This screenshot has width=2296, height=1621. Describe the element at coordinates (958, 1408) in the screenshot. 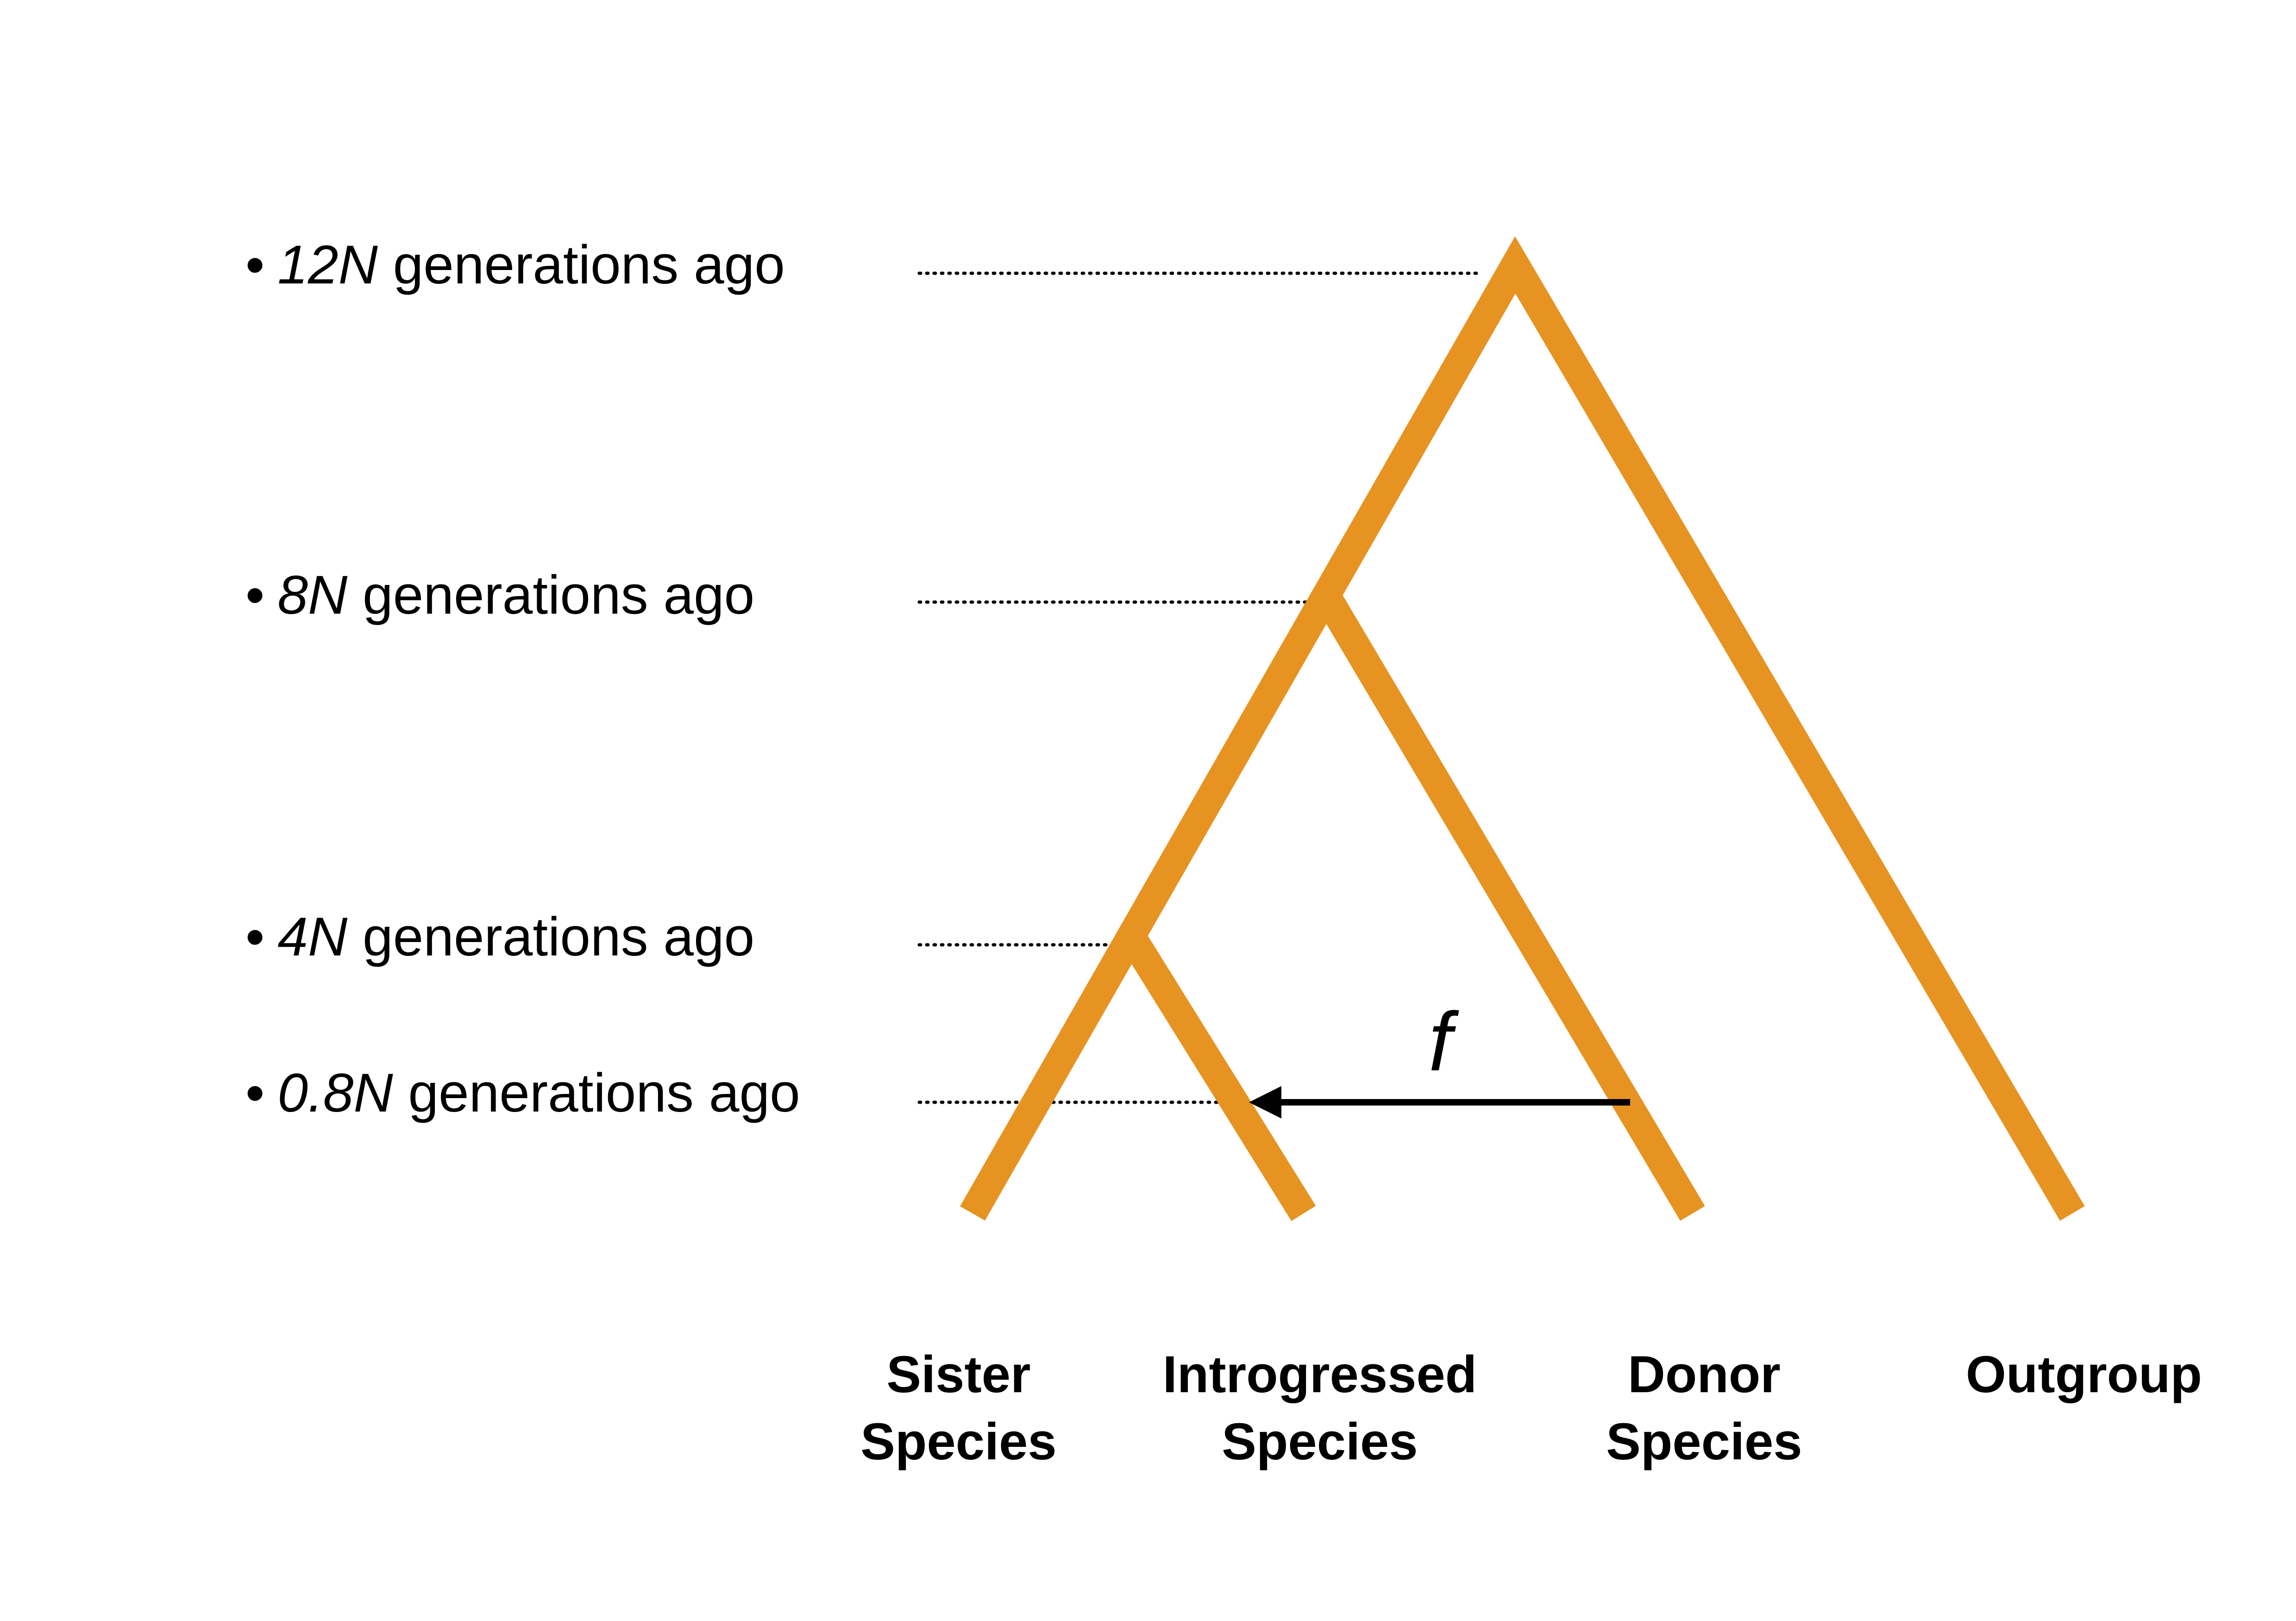

I see `species-label-sister: Sister Species` at that location.